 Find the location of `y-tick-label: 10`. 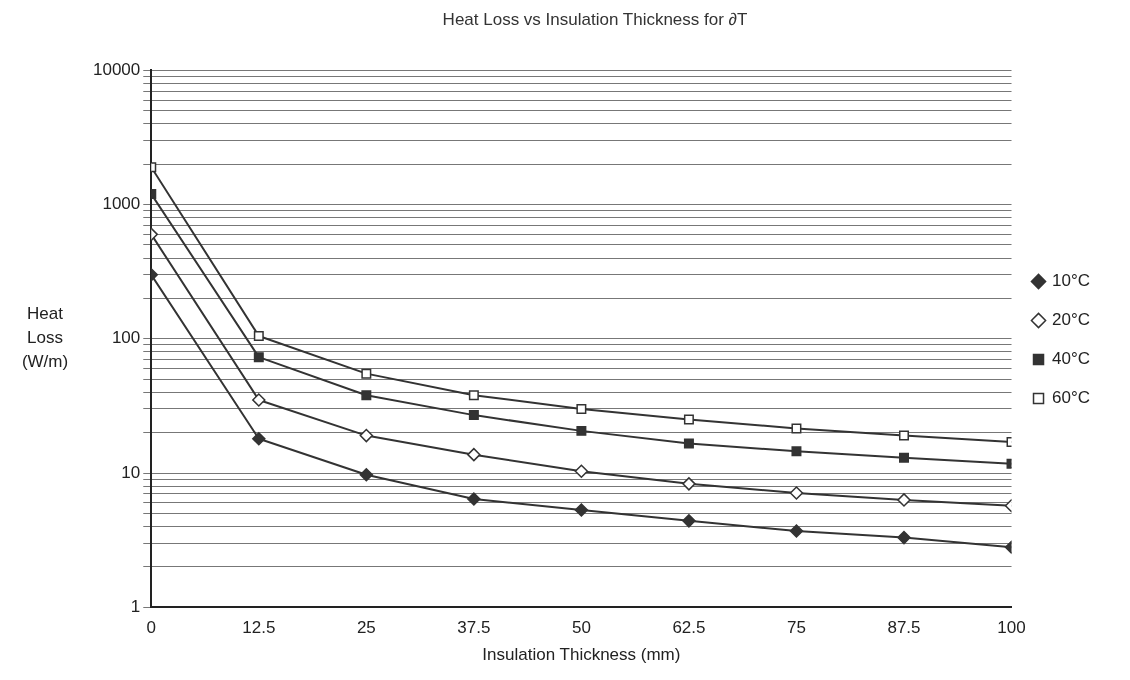

y-tick-label: 10 is located at coordinates (131, 472).